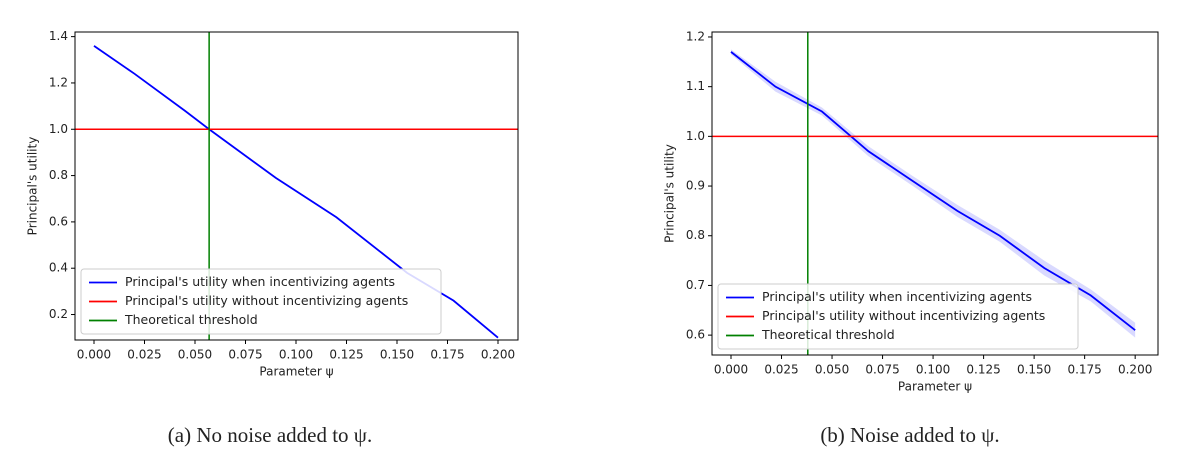  I want to click on y-tick-label: 1.4, so click(58, 36).